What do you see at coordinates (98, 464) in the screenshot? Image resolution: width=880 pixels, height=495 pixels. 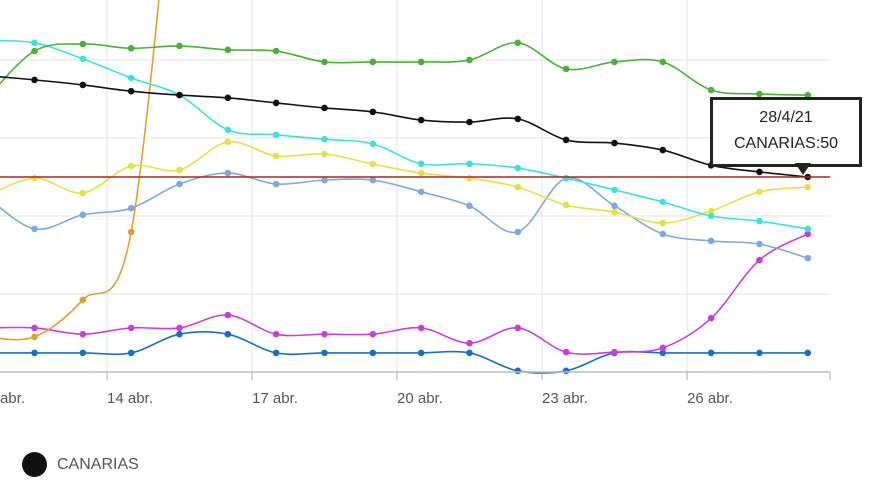 I see `legend-label: CANARIAS` at bounding box center [98, 464].